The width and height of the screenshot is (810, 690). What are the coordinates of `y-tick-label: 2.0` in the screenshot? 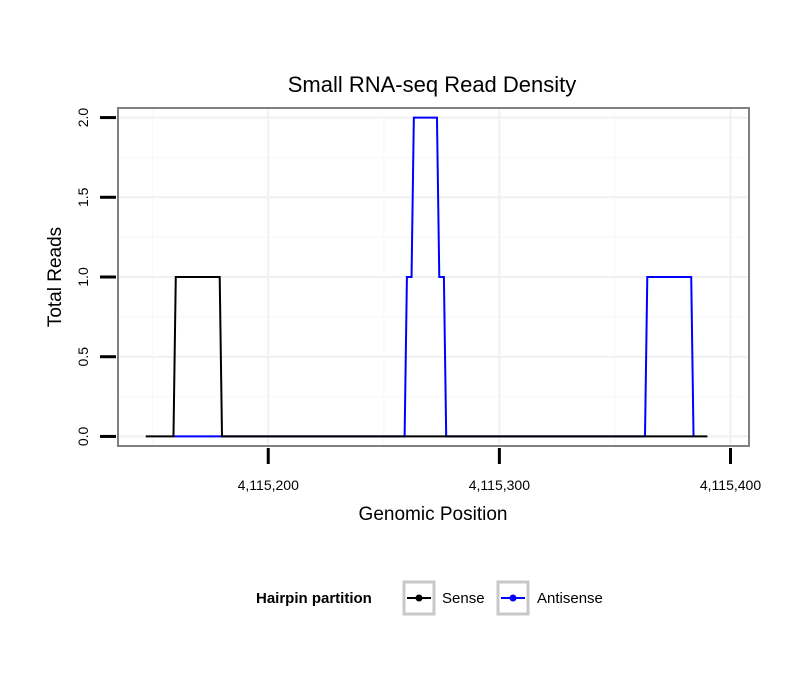 It's located at (83, 118).